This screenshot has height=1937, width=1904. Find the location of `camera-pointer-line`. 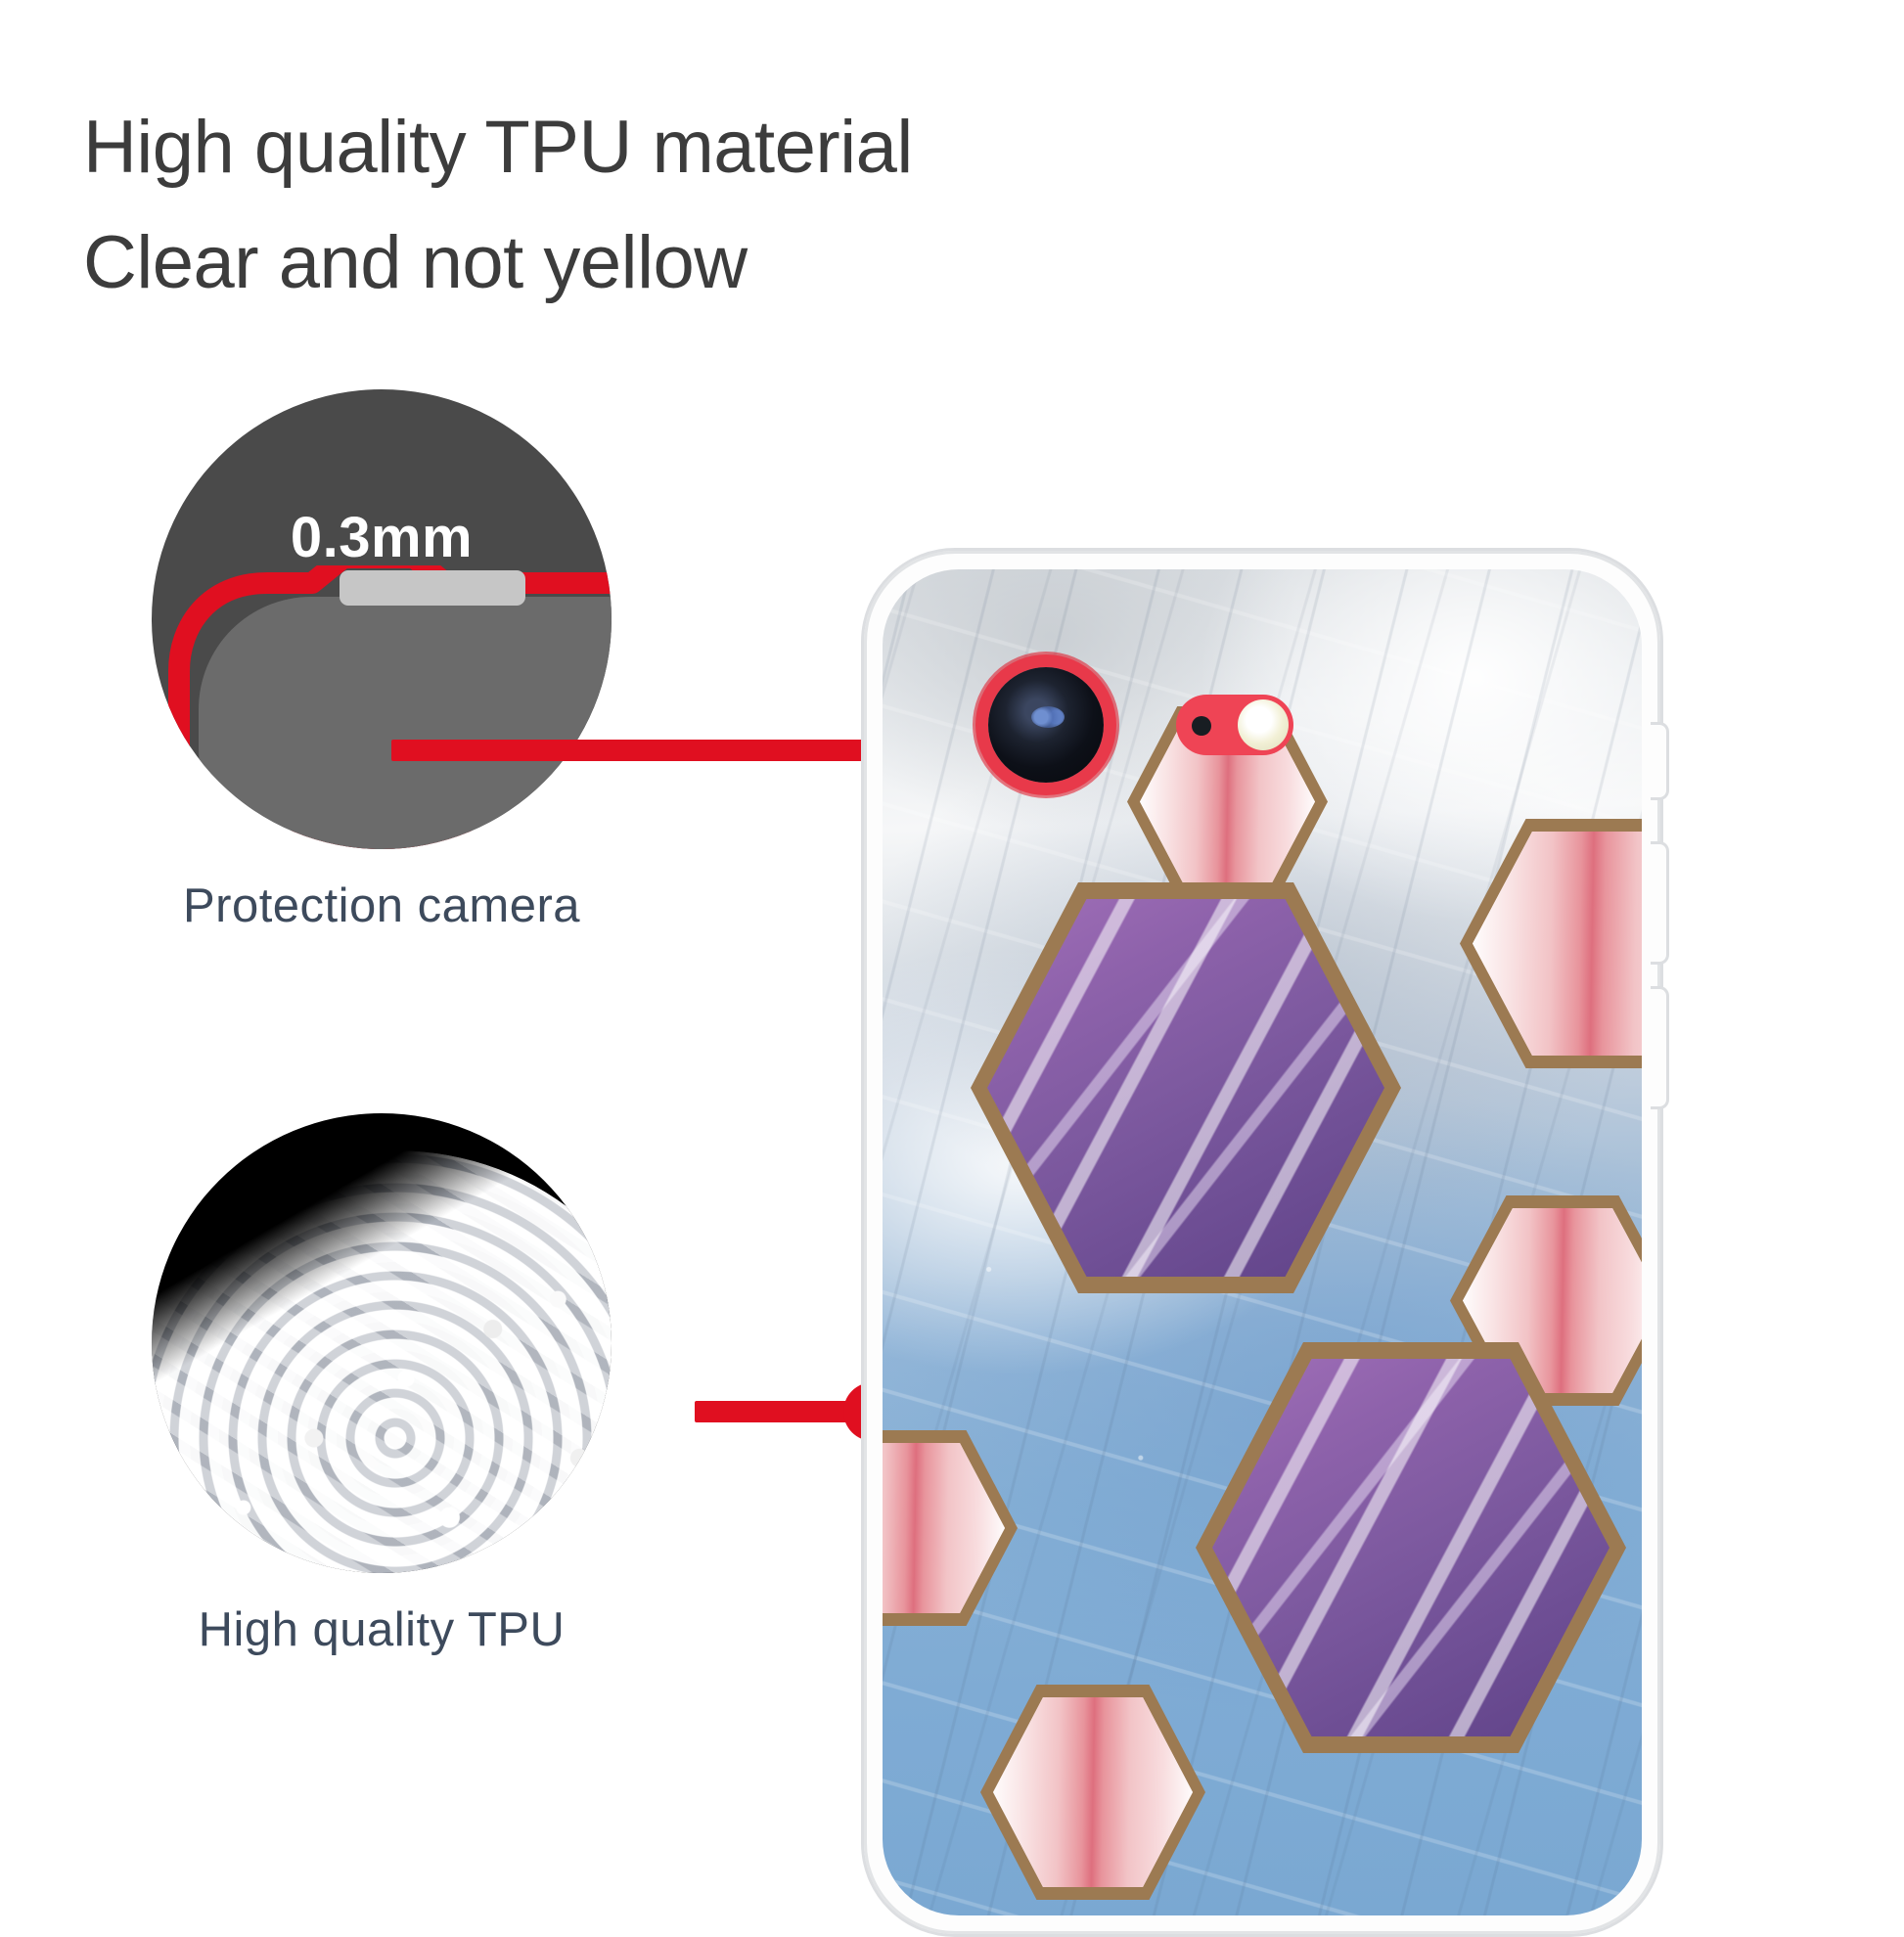

camera-pointer-line is located at coordinates (694, 750).